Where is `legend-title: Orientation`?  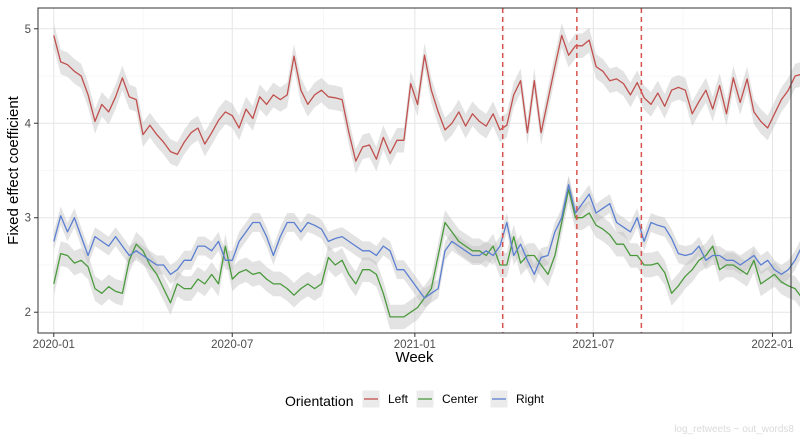
legend-title: Orientation is located at coordinates (319, 401).